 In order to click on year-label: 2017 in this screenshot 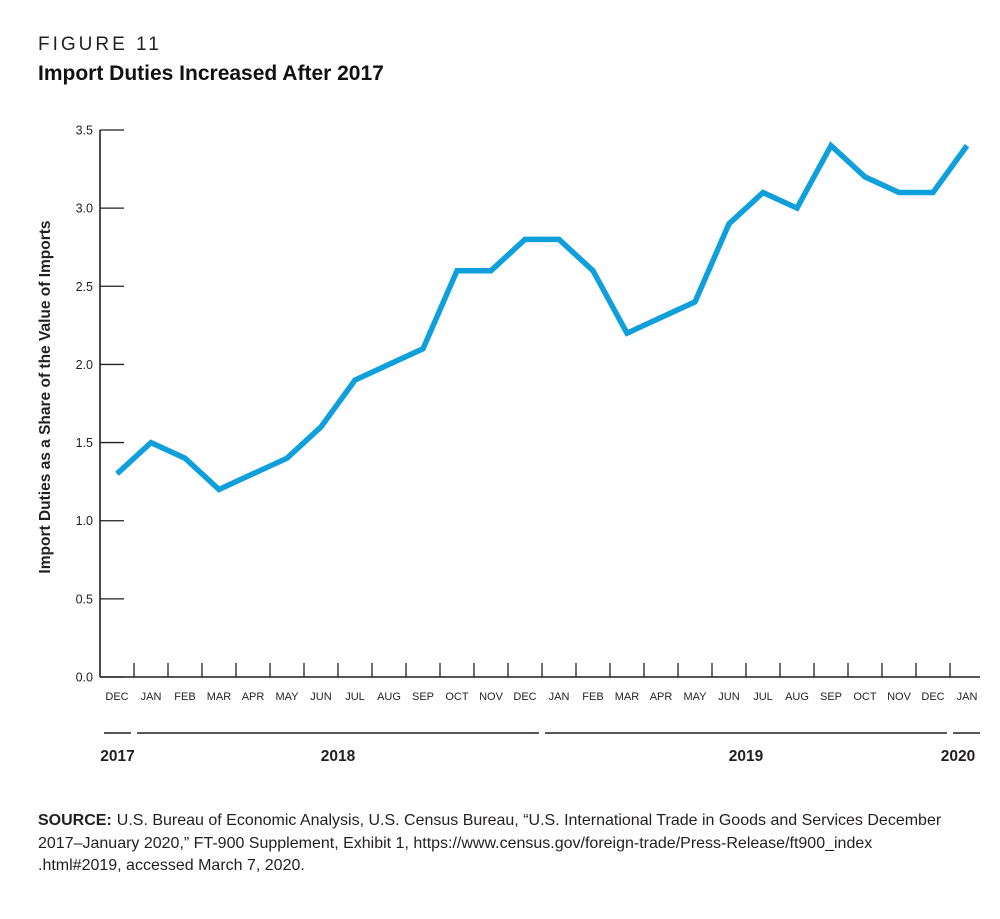, I will do `click(117, 756)`.